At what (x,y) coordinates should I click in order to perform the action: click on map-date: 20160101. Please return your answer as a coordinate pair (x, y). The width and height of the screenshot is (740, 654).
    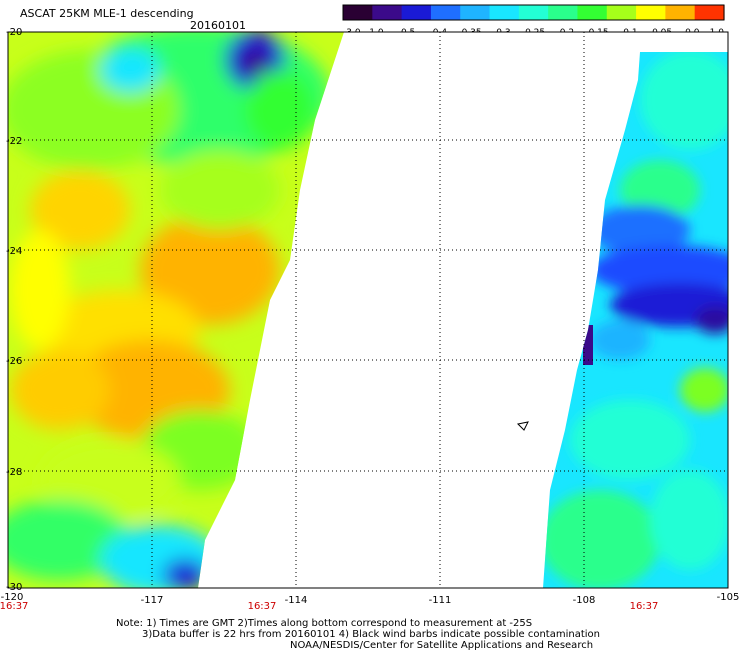
    Looking at the image, I should click on (218, 25).